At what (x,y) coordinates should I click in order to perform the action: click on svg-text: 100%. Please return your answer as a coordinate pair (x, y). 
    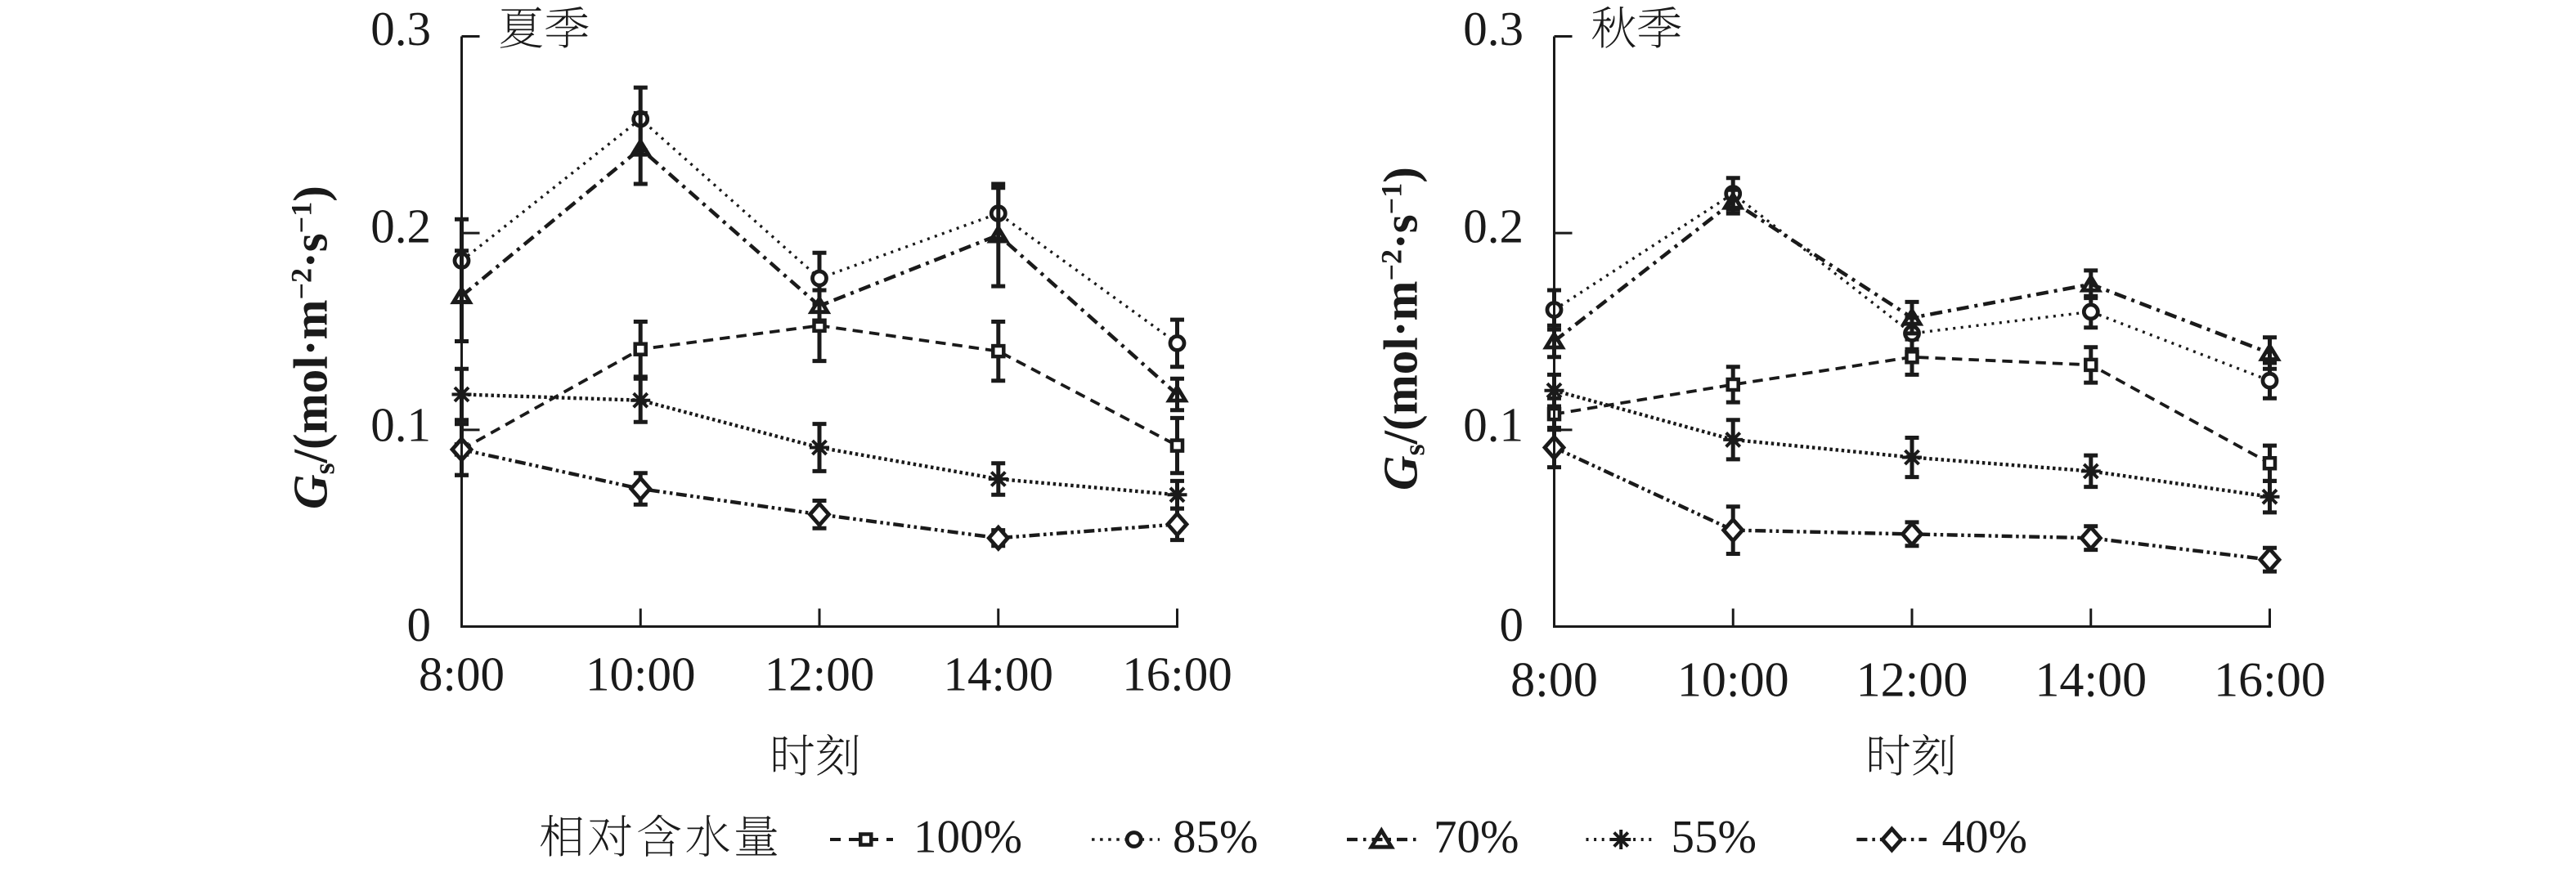
    Looking at the image, I should click on (967, 838).